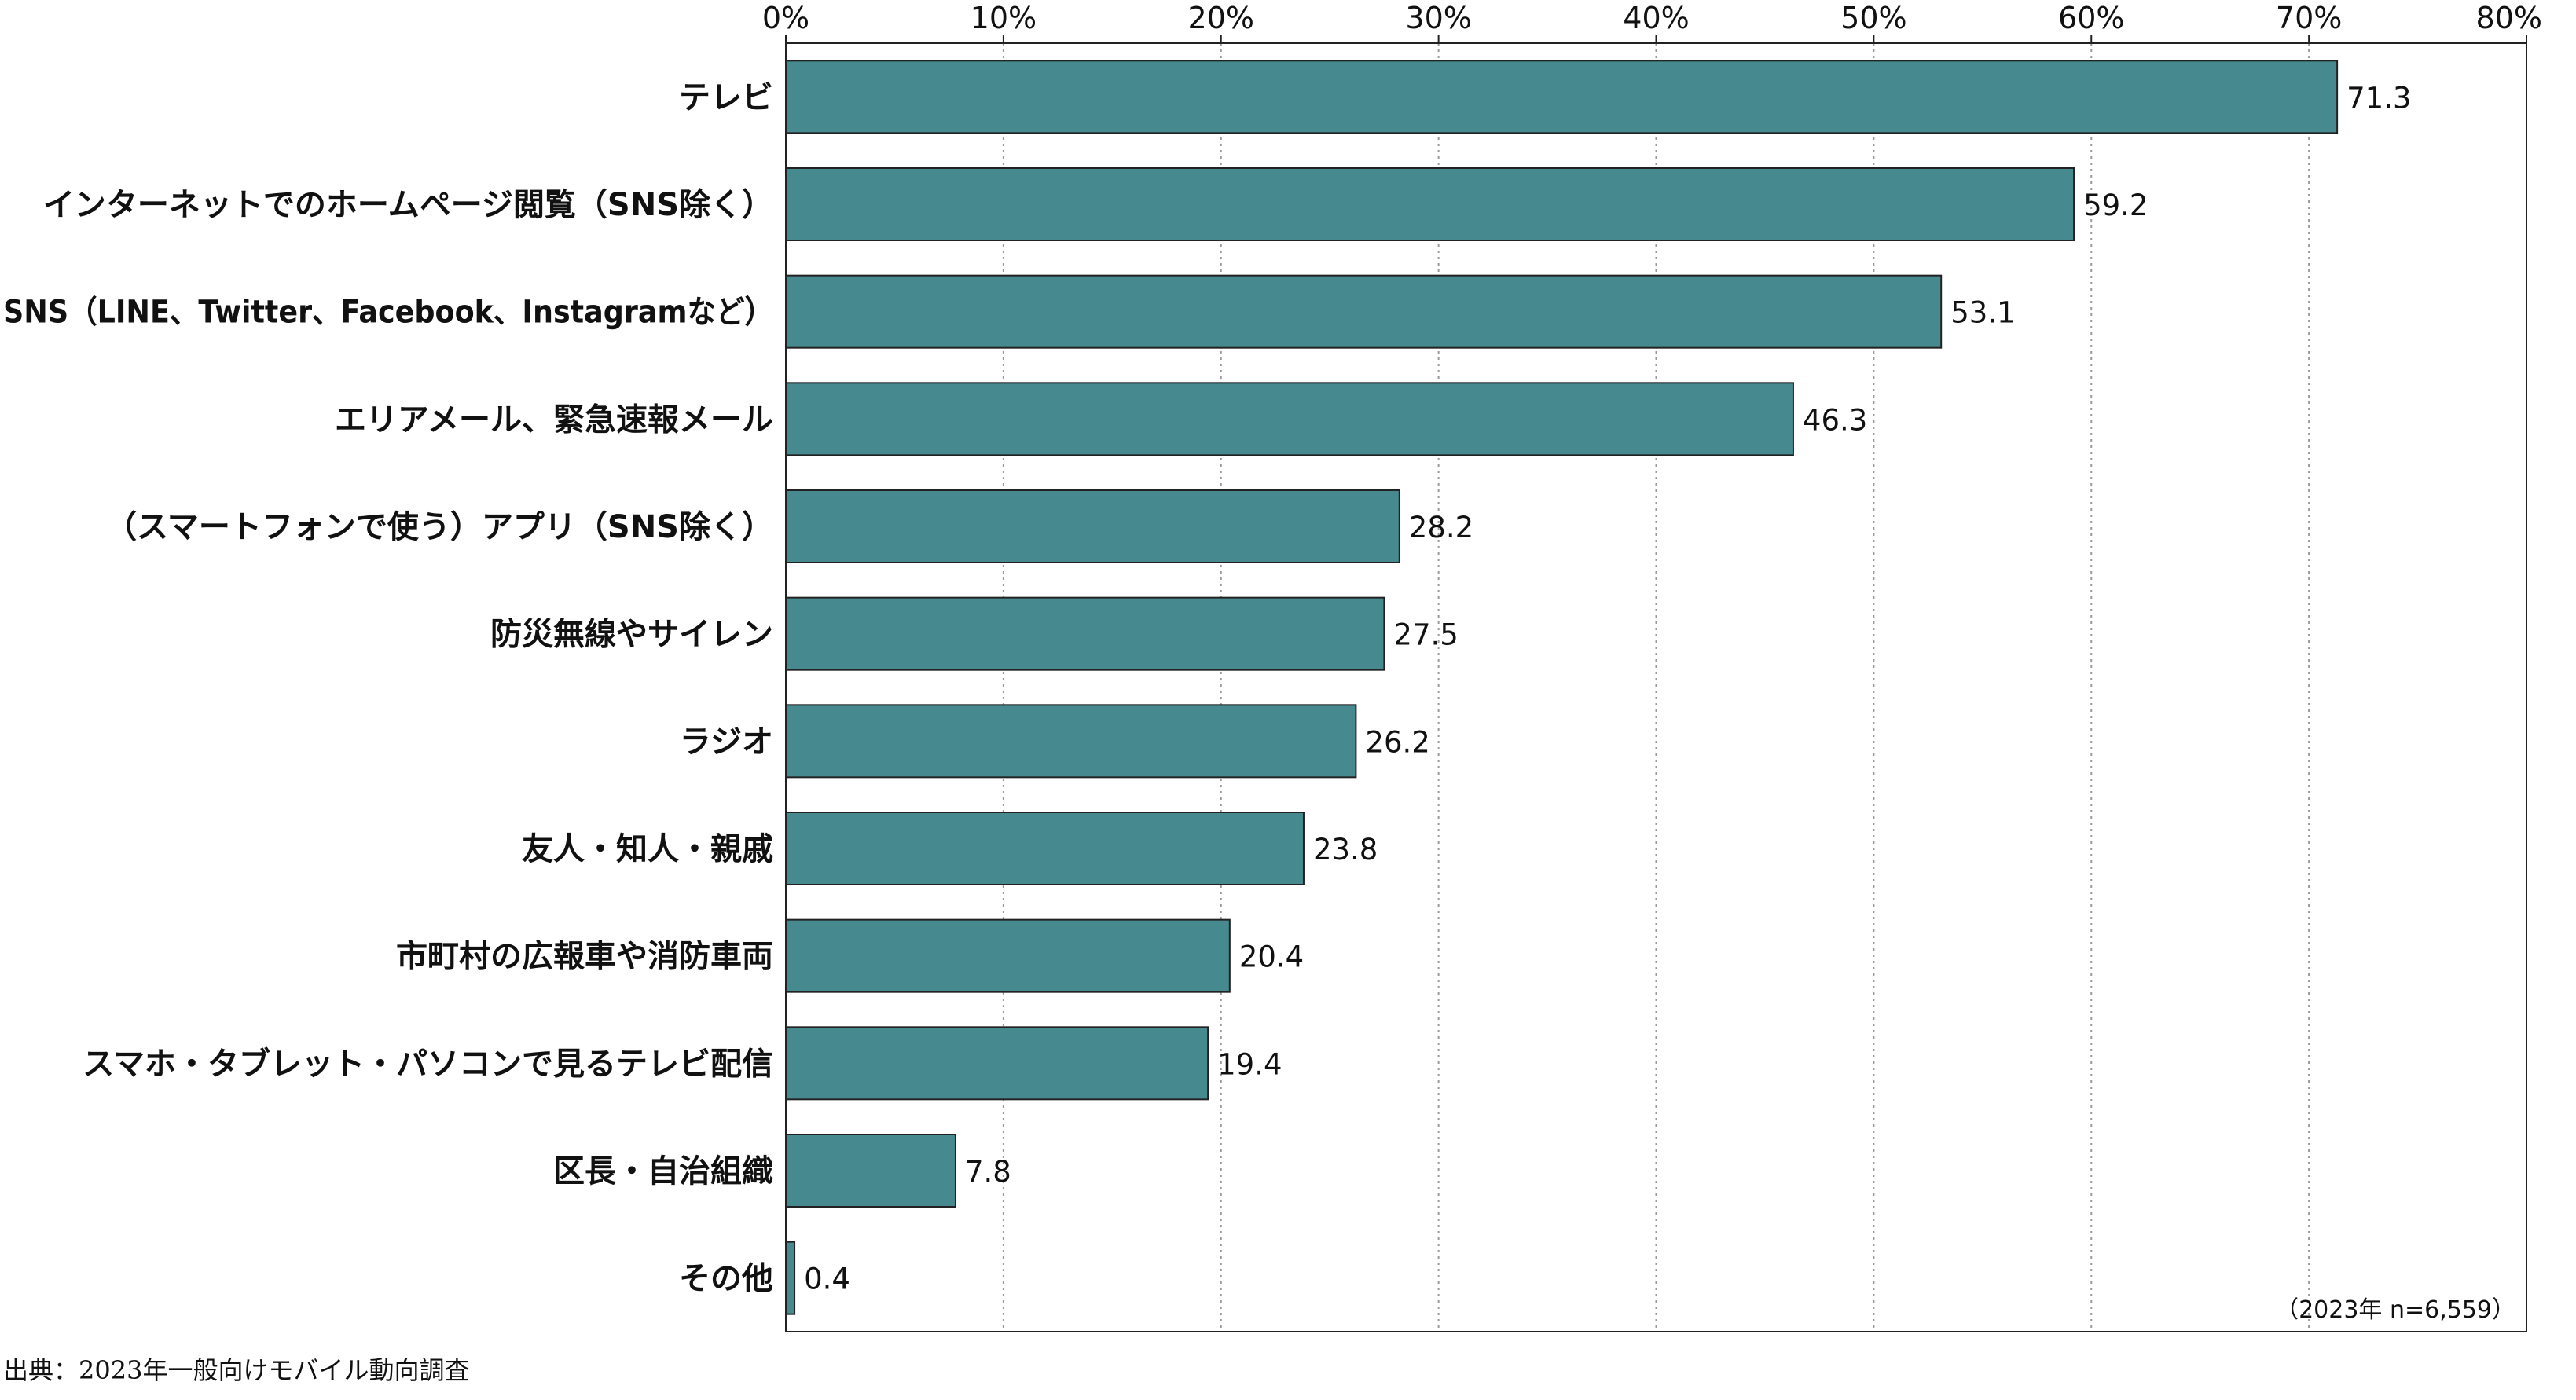 This screenshot has width=2576, height=1400. What do you see at coordinates (1221, 18) in the screenshot?
I see `x-tick-label: 20%` at bounding box center [1221, 18].